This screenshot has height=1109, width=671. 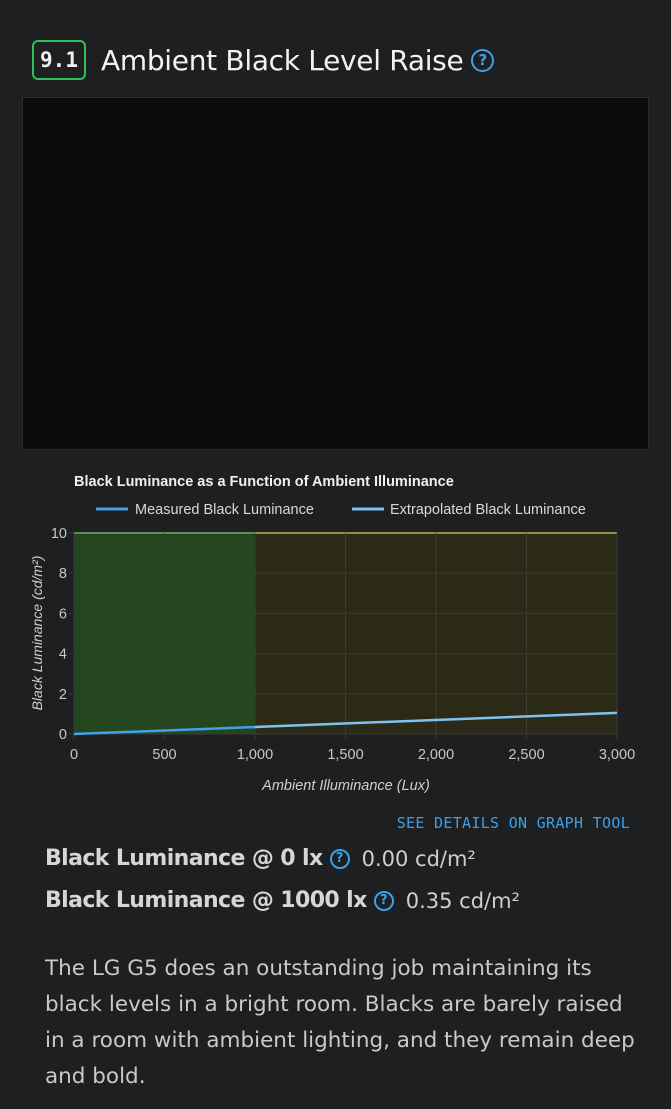 I want to click on section-title: Ambient Black Level Raise, so click(x=282, y=60).